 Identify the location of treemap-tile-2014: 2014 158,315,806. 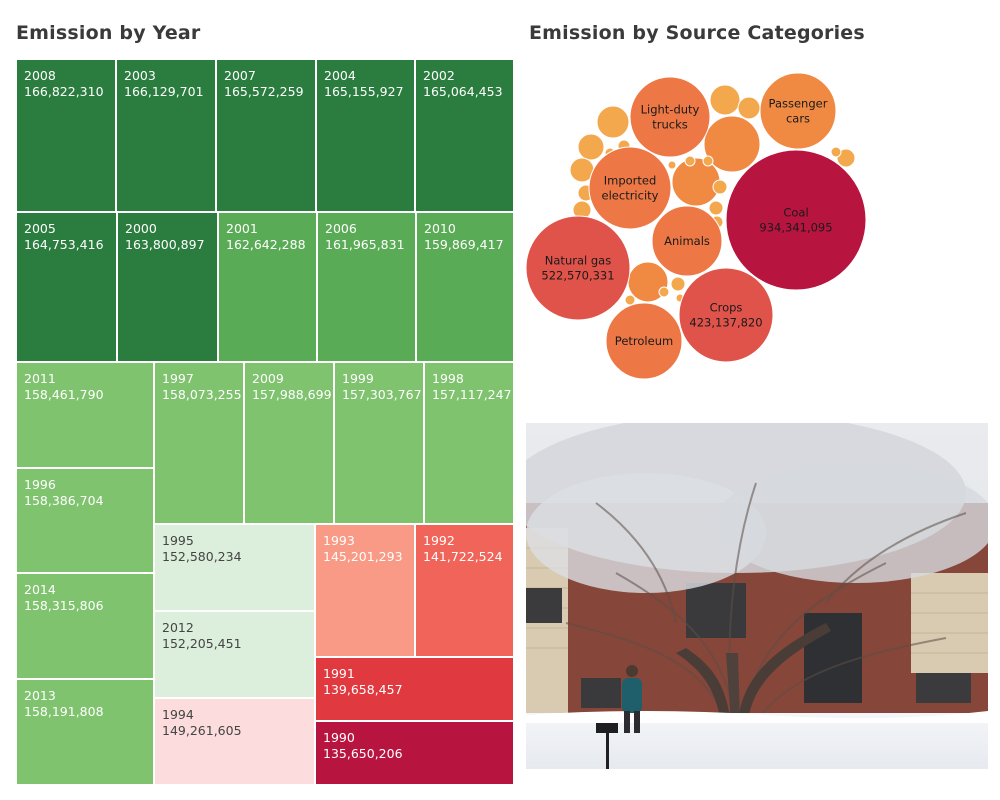
(85, 626).